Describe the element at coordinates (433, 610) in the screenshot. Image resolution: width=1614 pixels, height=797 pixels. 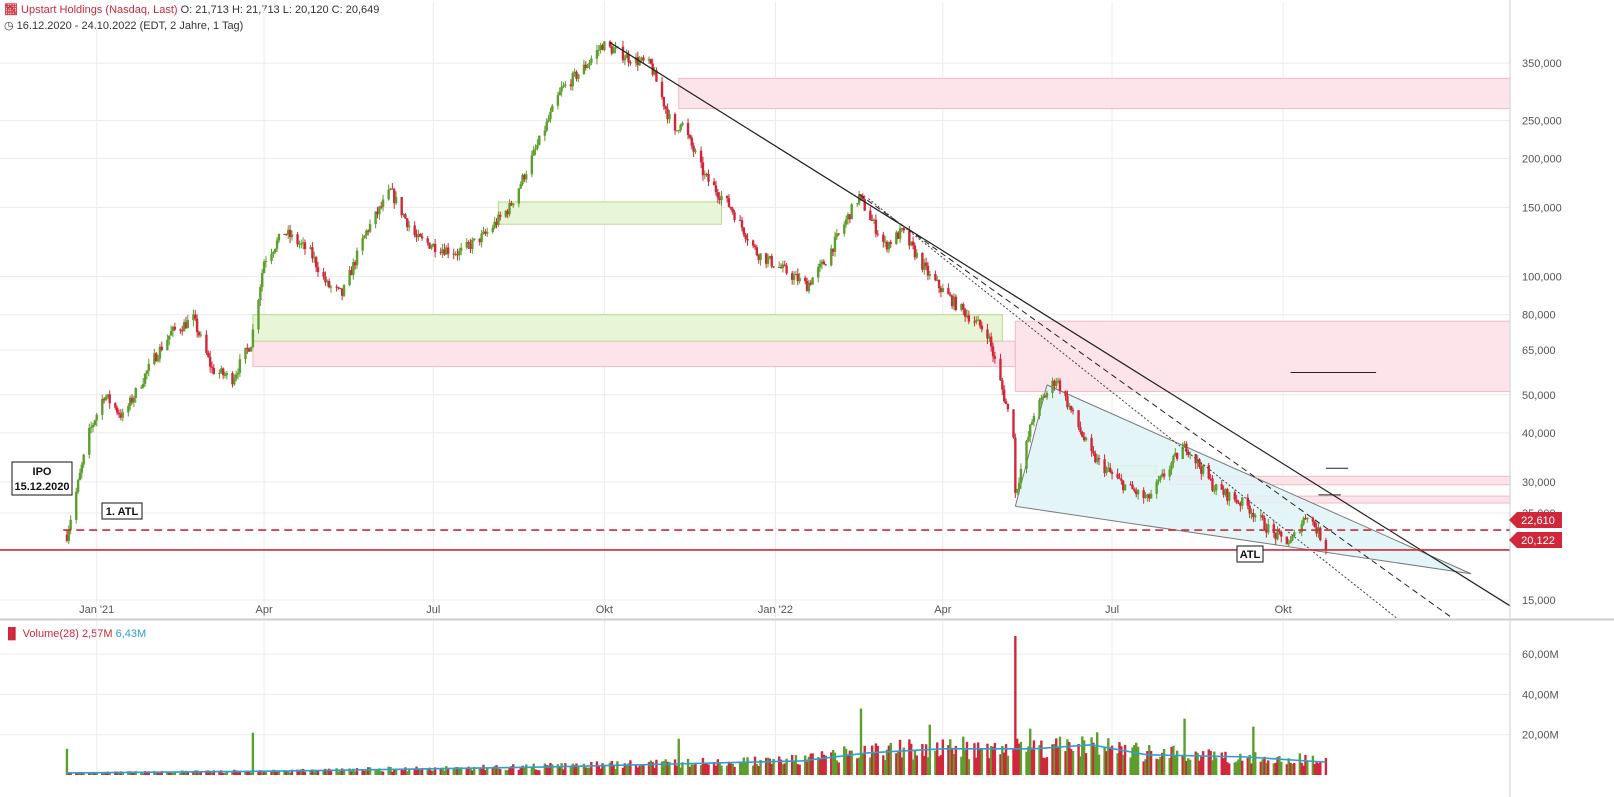
I see `time-tick-label: Jul` at that location.